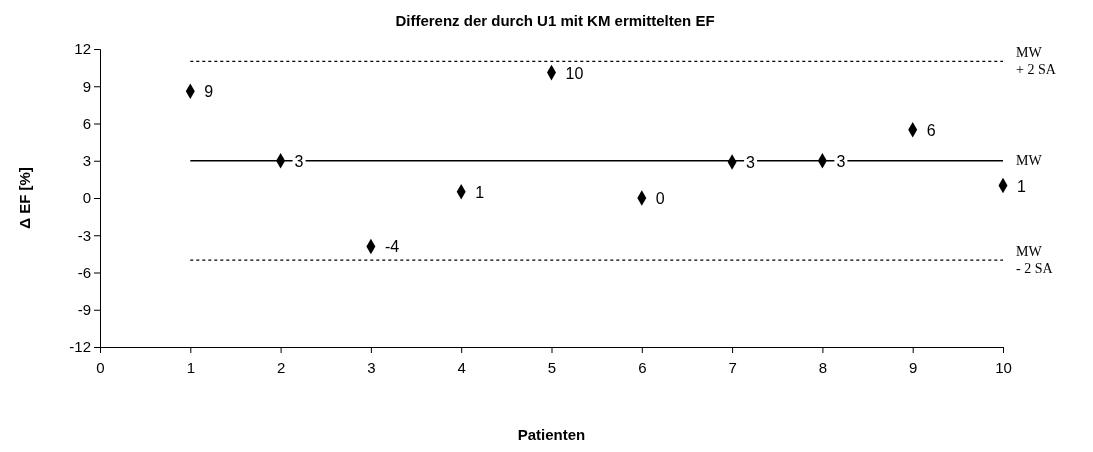 This screenshot has width=1093, height=452. What do you see at coordinates (555, 20) in the screenshot?
I see `chart-title: Differenz der durch U1 mit KM ermittelten EF` at bounding box center [555, 20].